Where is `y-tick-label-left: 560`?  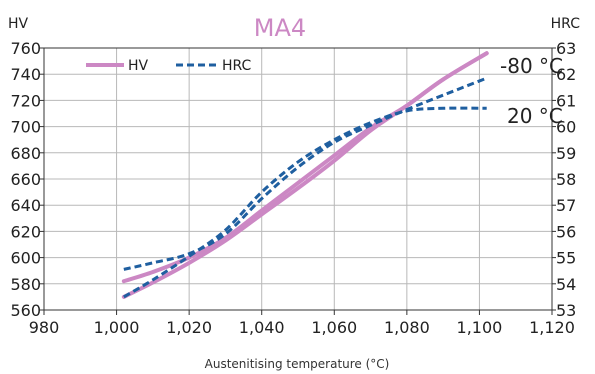 y-tick-label-left: 560 is located at coordinates (25, 310).